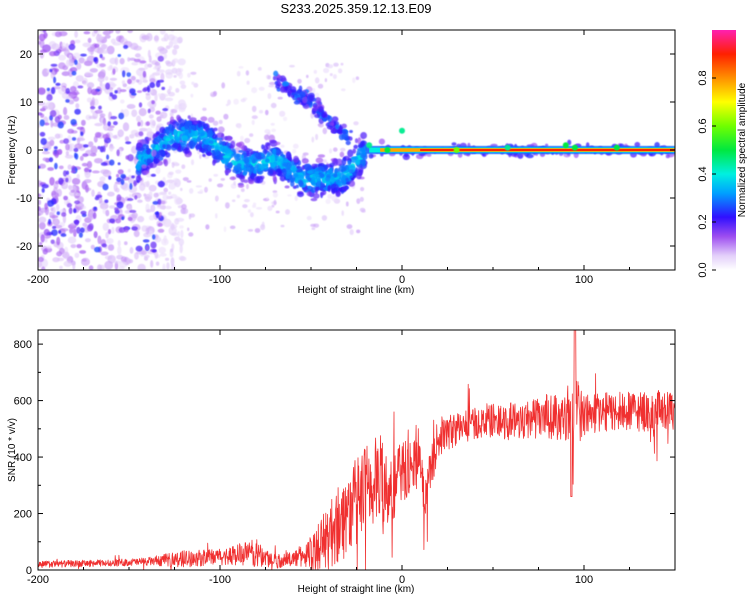 The image size is (750, 600). What do you see at coordinates (356, 589) in the screenshot?
I see `snr-x-axis-label: Height of straight line (km)` at bounding box center [356, 589].